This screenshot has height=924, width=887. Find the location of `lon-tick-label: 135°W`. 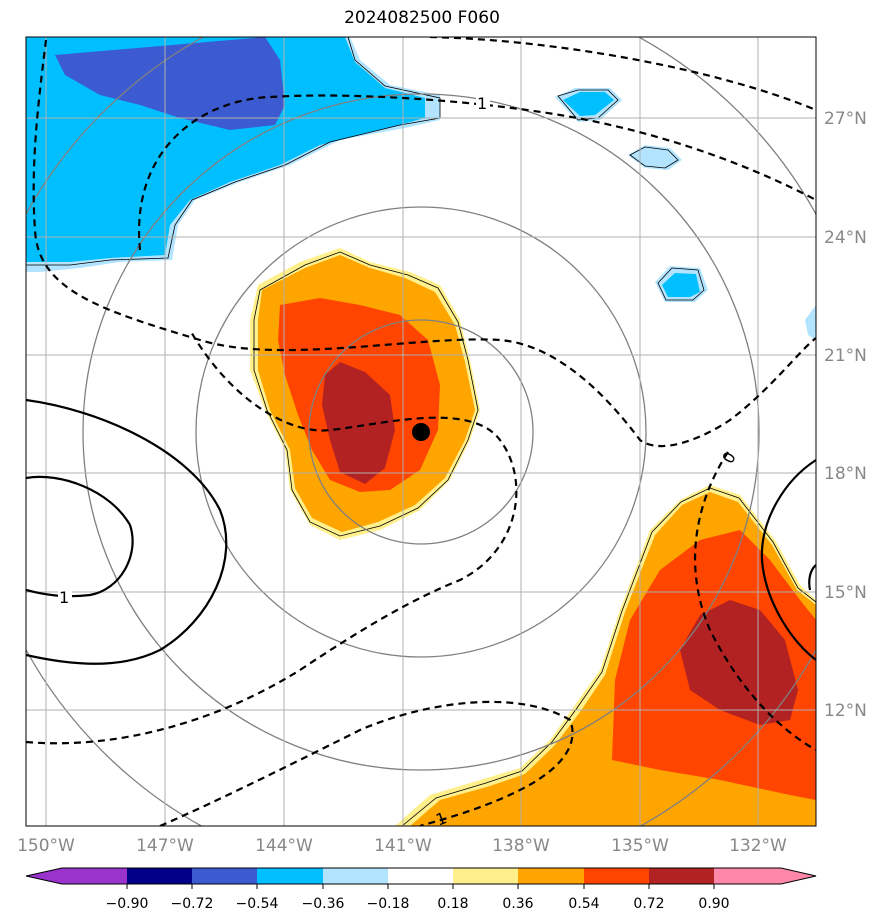

lon-tick-label: 135°W is located at coordinates (640, 846).